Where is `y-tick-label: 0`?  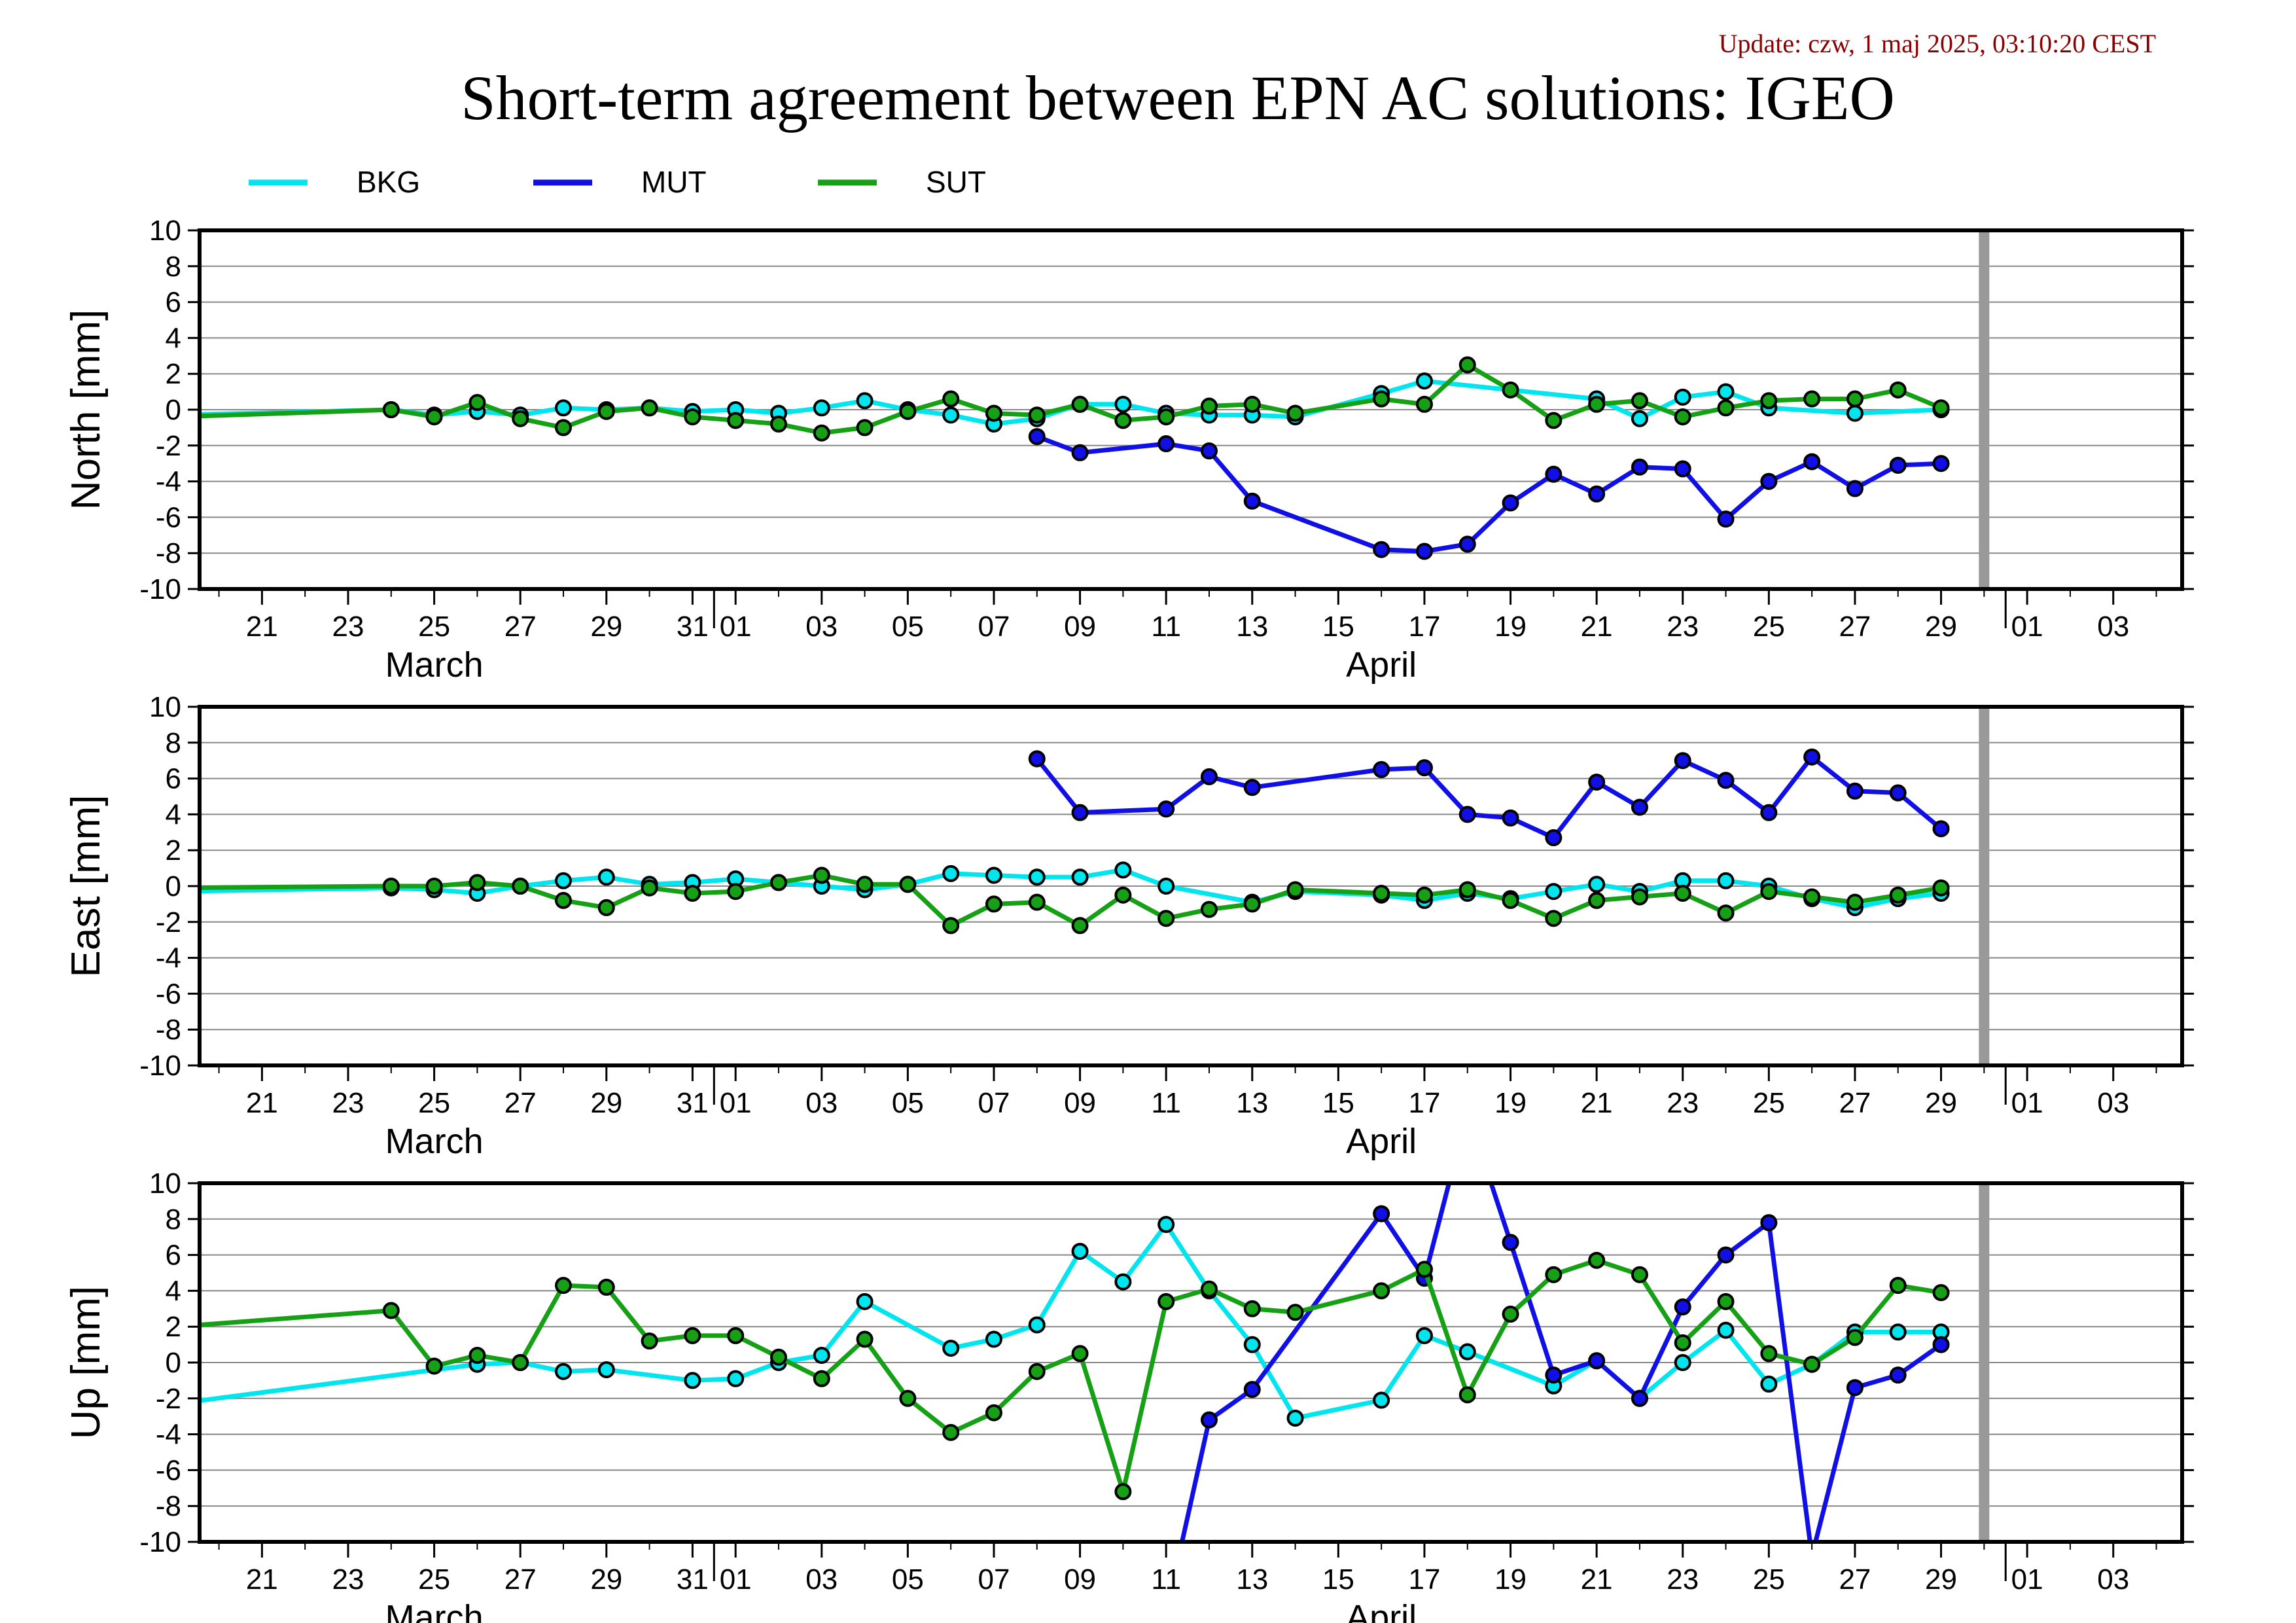 y-tick-label: 0 is located at coordinates (174, 1363).